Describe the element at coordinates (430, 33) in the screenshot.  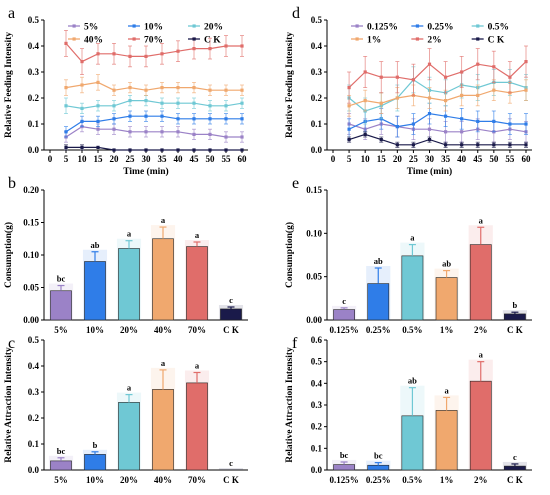
I see `legend: 0.125% 0.25% 0.5% 1% 2% C K` at that location.